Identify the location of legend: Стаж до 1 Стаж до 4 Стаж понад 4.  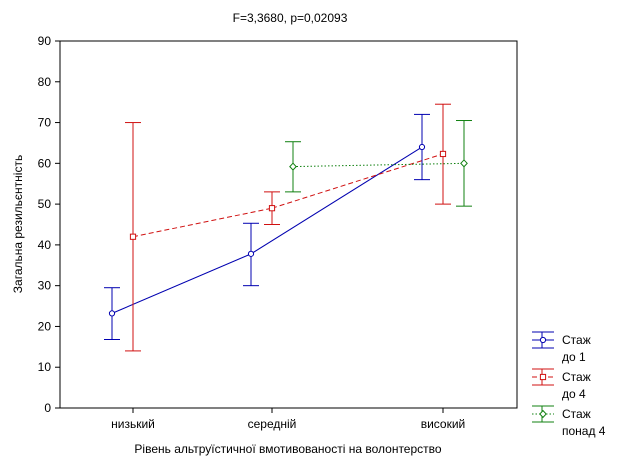
(569, 384).